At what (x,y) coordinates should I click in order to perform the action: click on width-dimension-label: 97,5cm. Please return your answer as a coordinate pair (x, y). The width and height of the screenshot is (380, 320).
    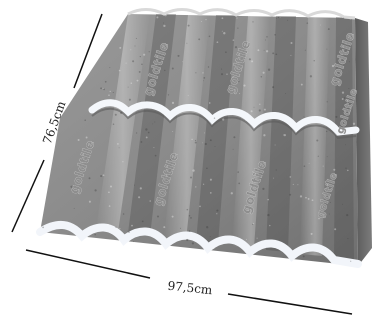
    Looking at the image, I should click on (190, 288).